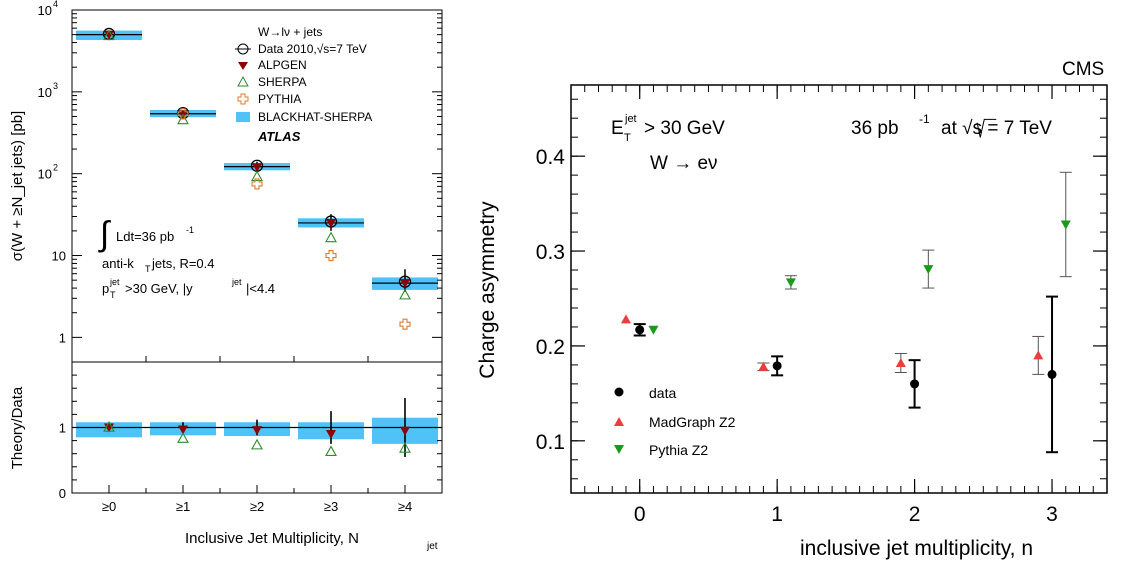 The width and height of the screenshot is (1123, 563). What do you see at coordinates (875, 128) in the screenshot?
I see `lumi-label: 36 pb` at bounding box center [875, 128].